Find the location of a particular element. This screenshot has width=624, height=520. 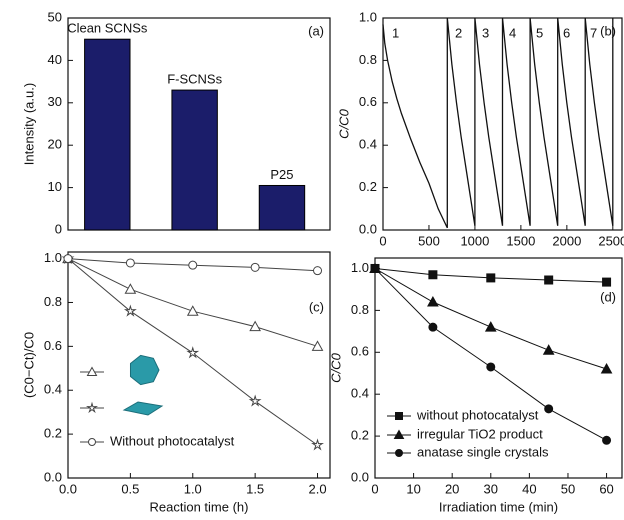

x-axis-label: Reaction time (h) is located at coordinates (199, 506).